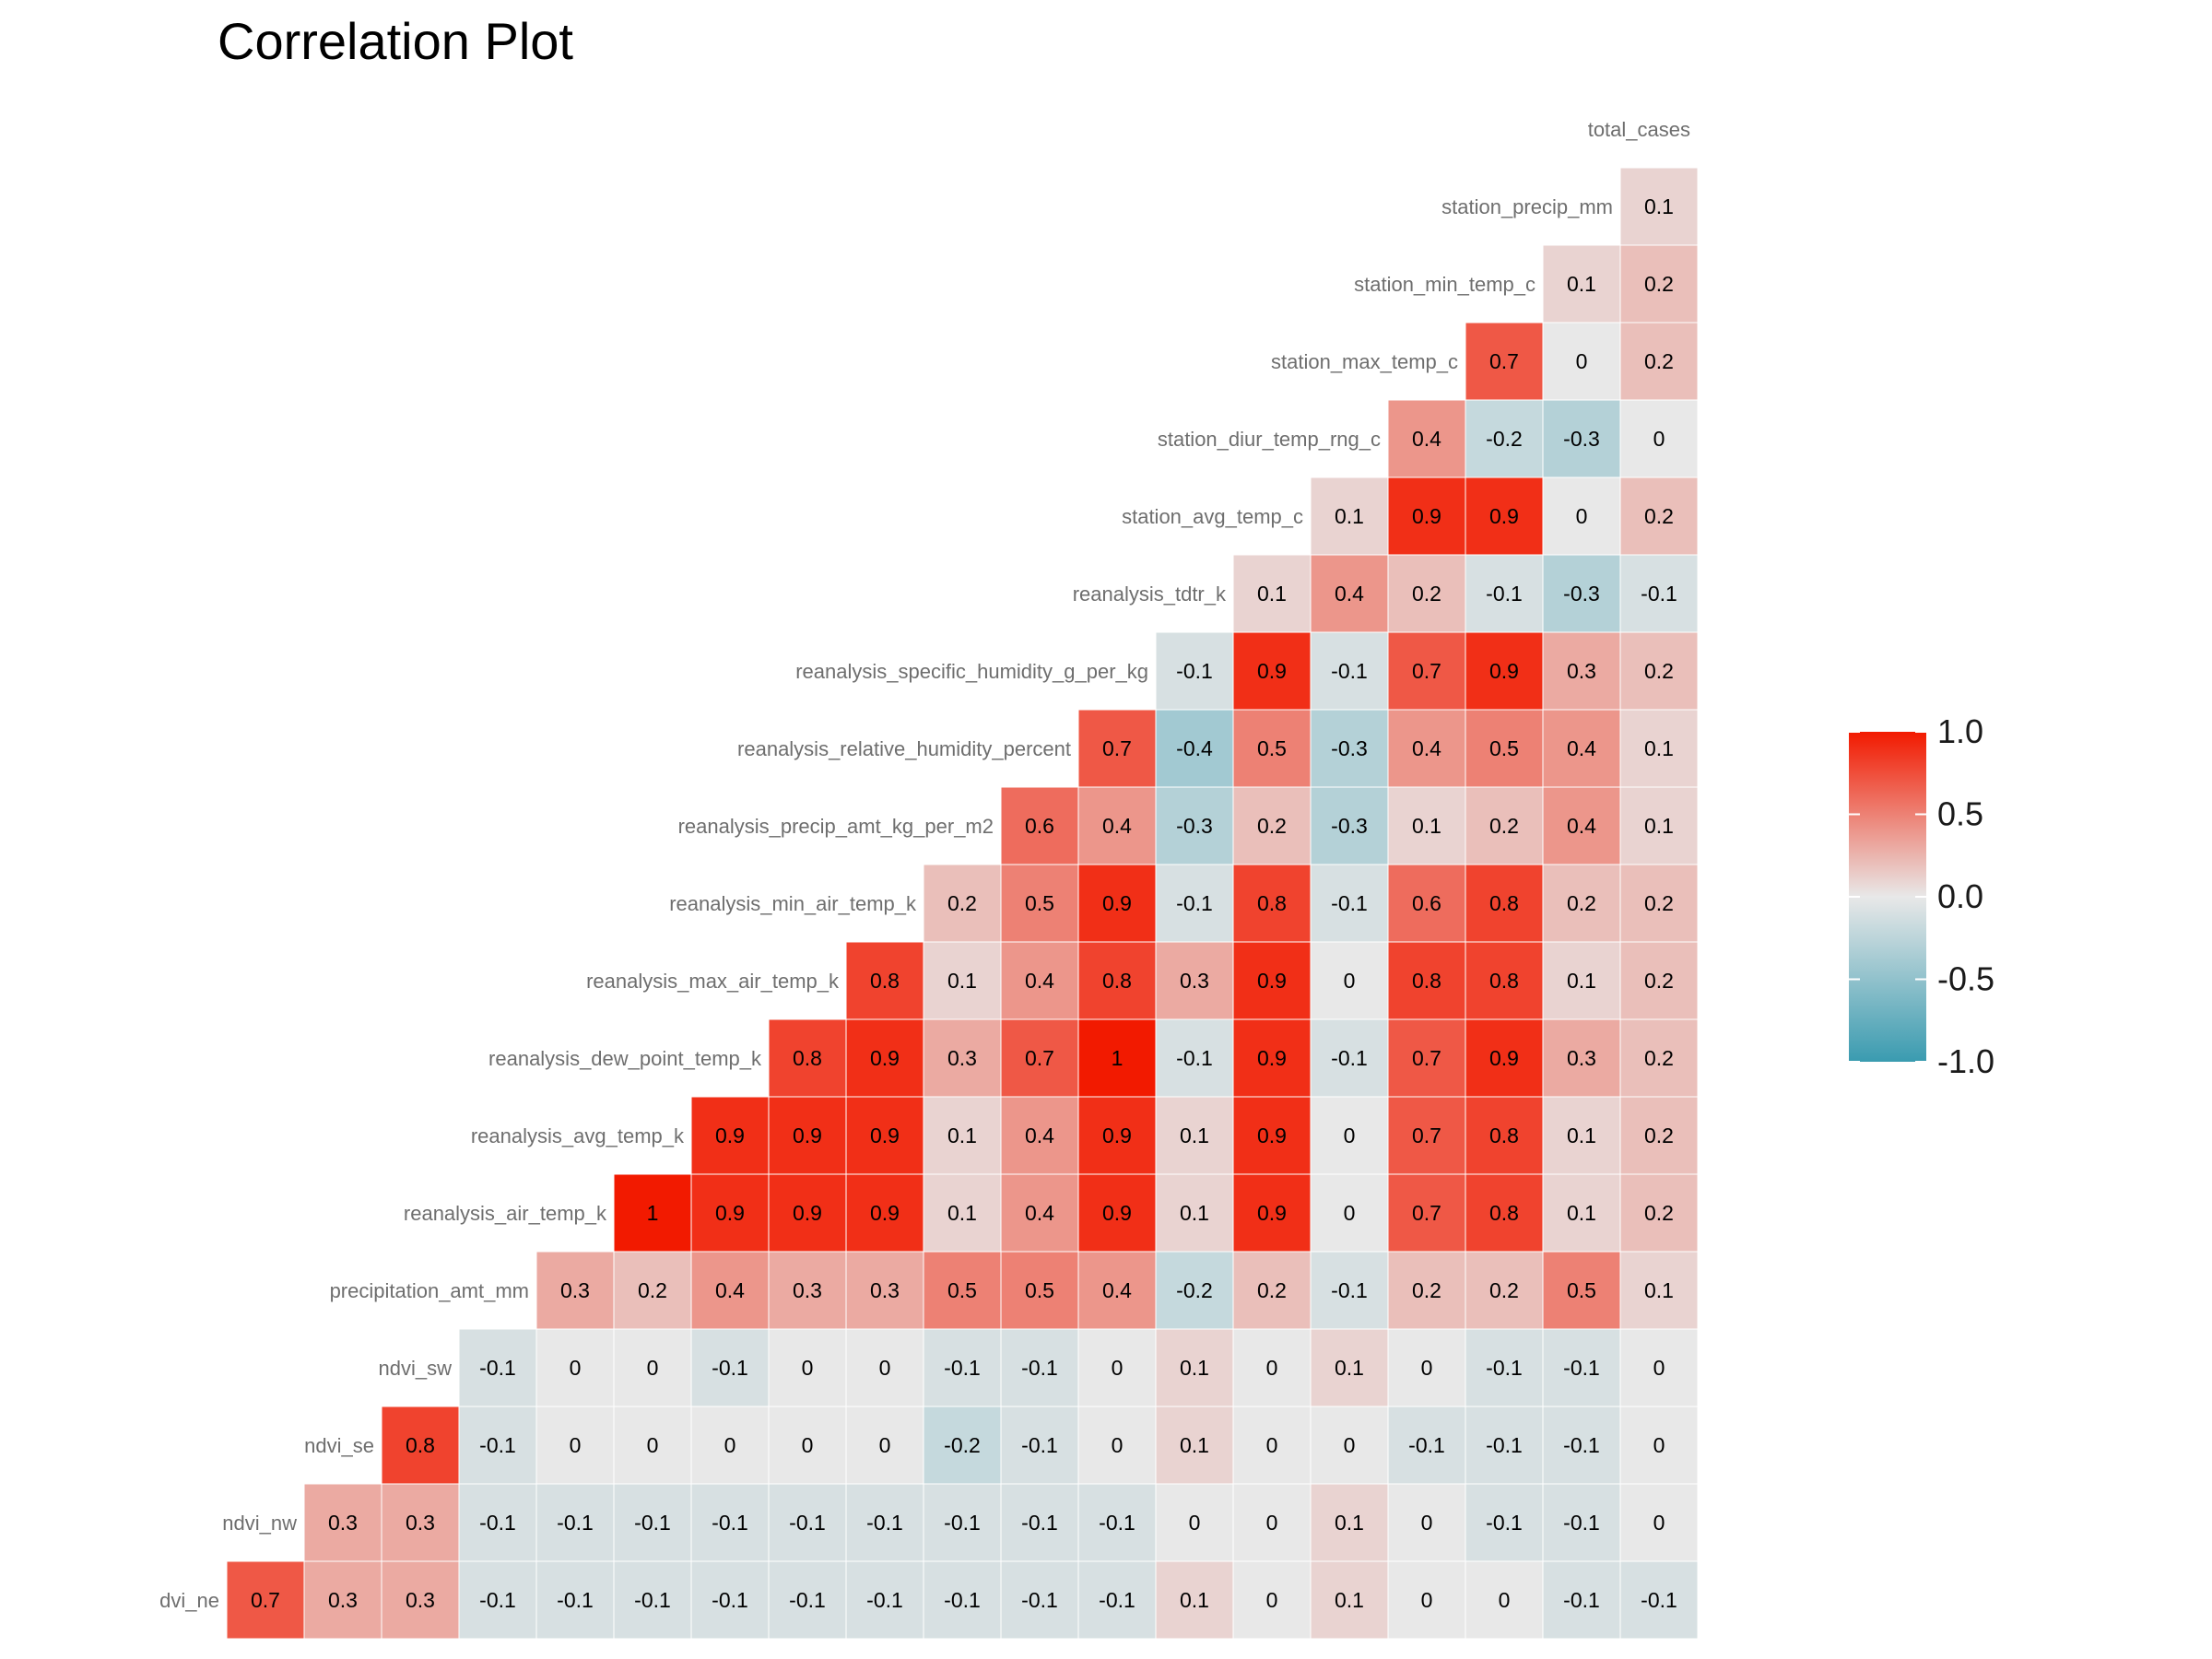 The height and width of the screenshot is (1659, 2212). What do you see at coordinates (1527, 206) in the screenshot?
I see `row-label: station_precip_mm` at bounding box center [1527, 206].